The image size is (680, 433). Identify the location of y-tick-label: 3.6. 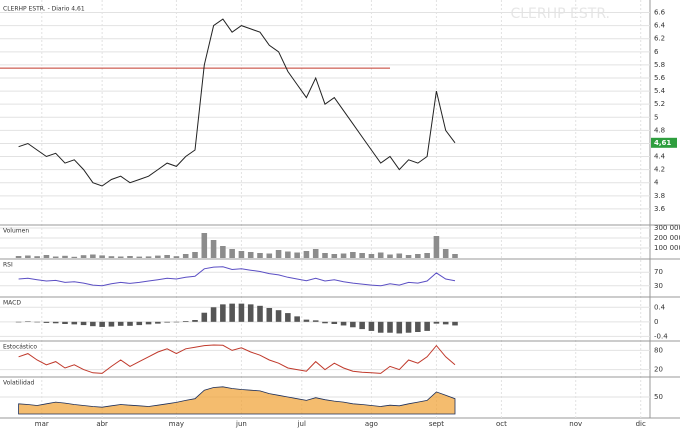
(660, 209).